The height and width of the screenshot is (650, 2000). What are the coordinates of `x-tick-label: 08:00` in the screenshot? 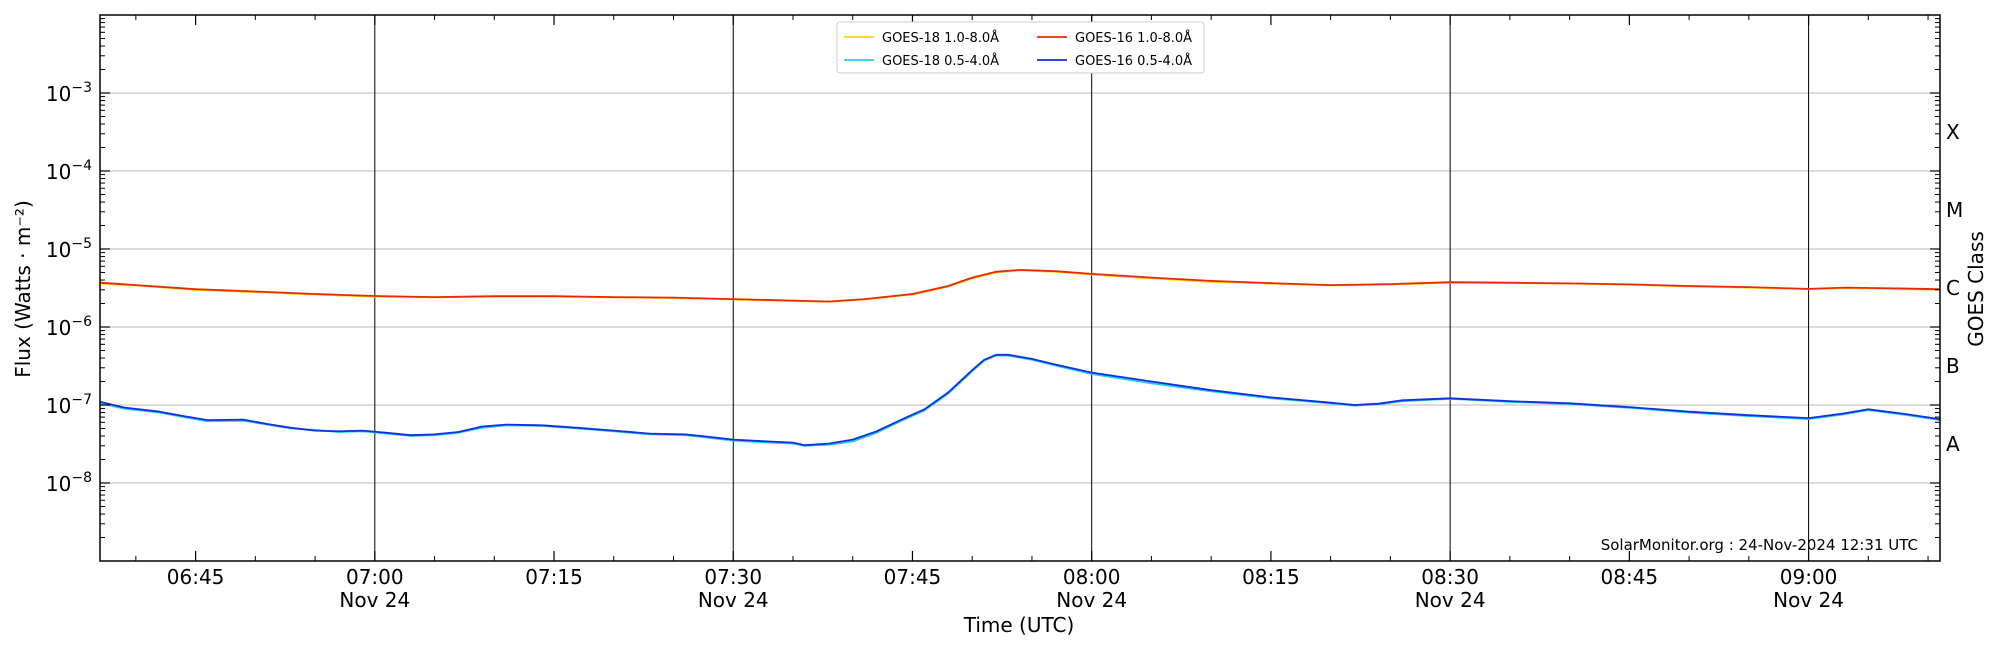 It's located at (1092, 577).